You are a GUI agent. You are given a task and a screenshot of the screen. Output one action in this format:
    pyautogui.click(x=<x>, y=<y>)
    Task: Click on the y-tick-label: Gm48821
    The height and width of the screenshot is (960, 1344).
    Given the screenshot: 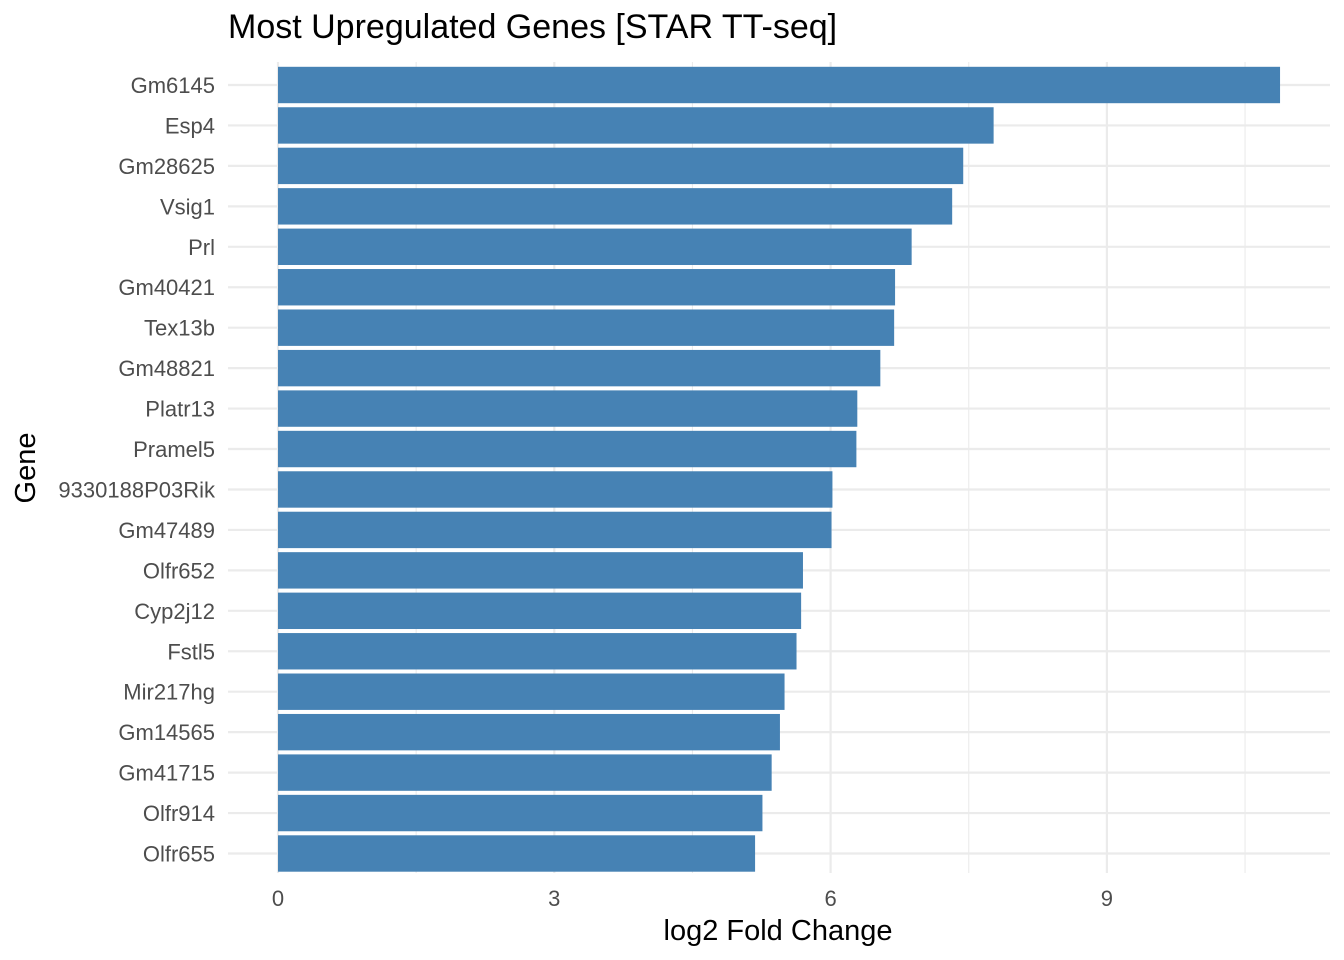 What is the action you would take?
    pyautogui.click(x=166, y=368)
    